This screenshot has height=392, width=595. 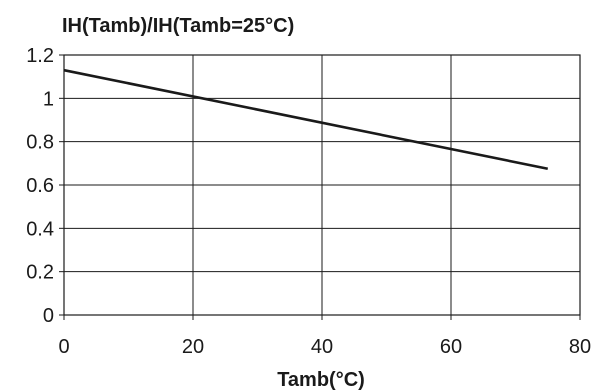 What do you see at coordinates (48, 316) in the screenshot?
I see `y-tick-label: 0` at bounding box center [48, 316].